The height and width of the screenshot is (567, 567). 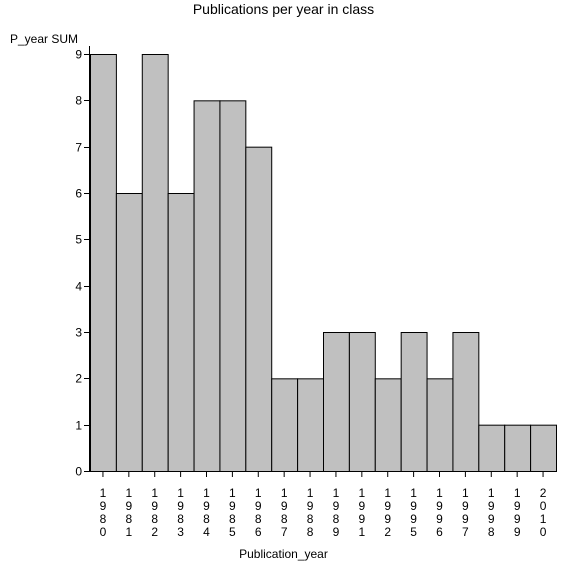 I want to click on bar-1998, so click(x=492, y=448).